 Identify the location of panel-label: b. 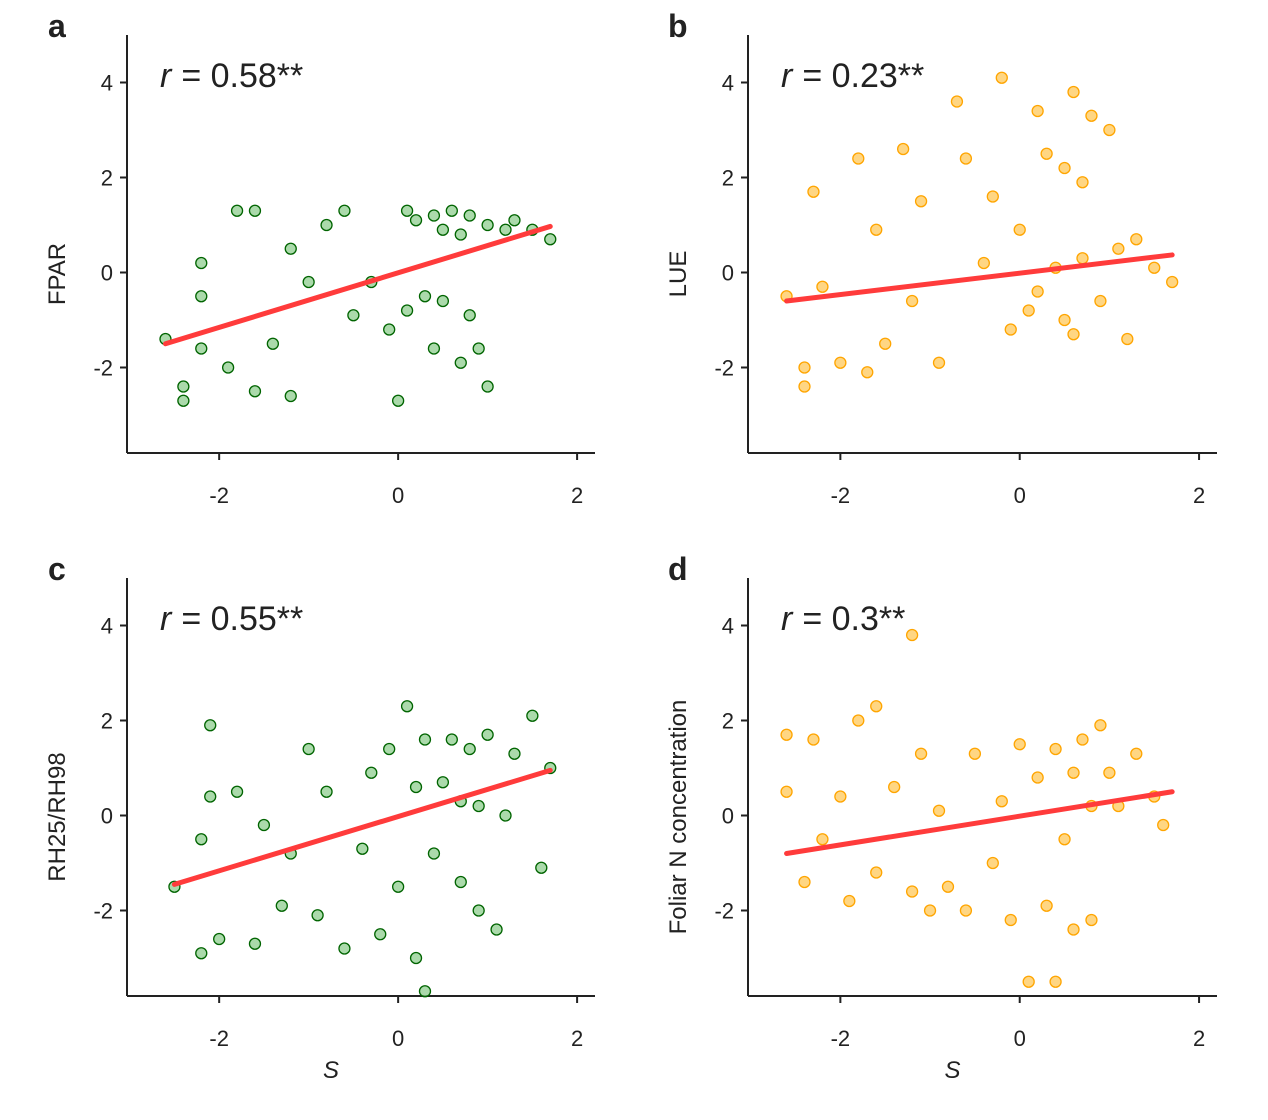
(678, 26).